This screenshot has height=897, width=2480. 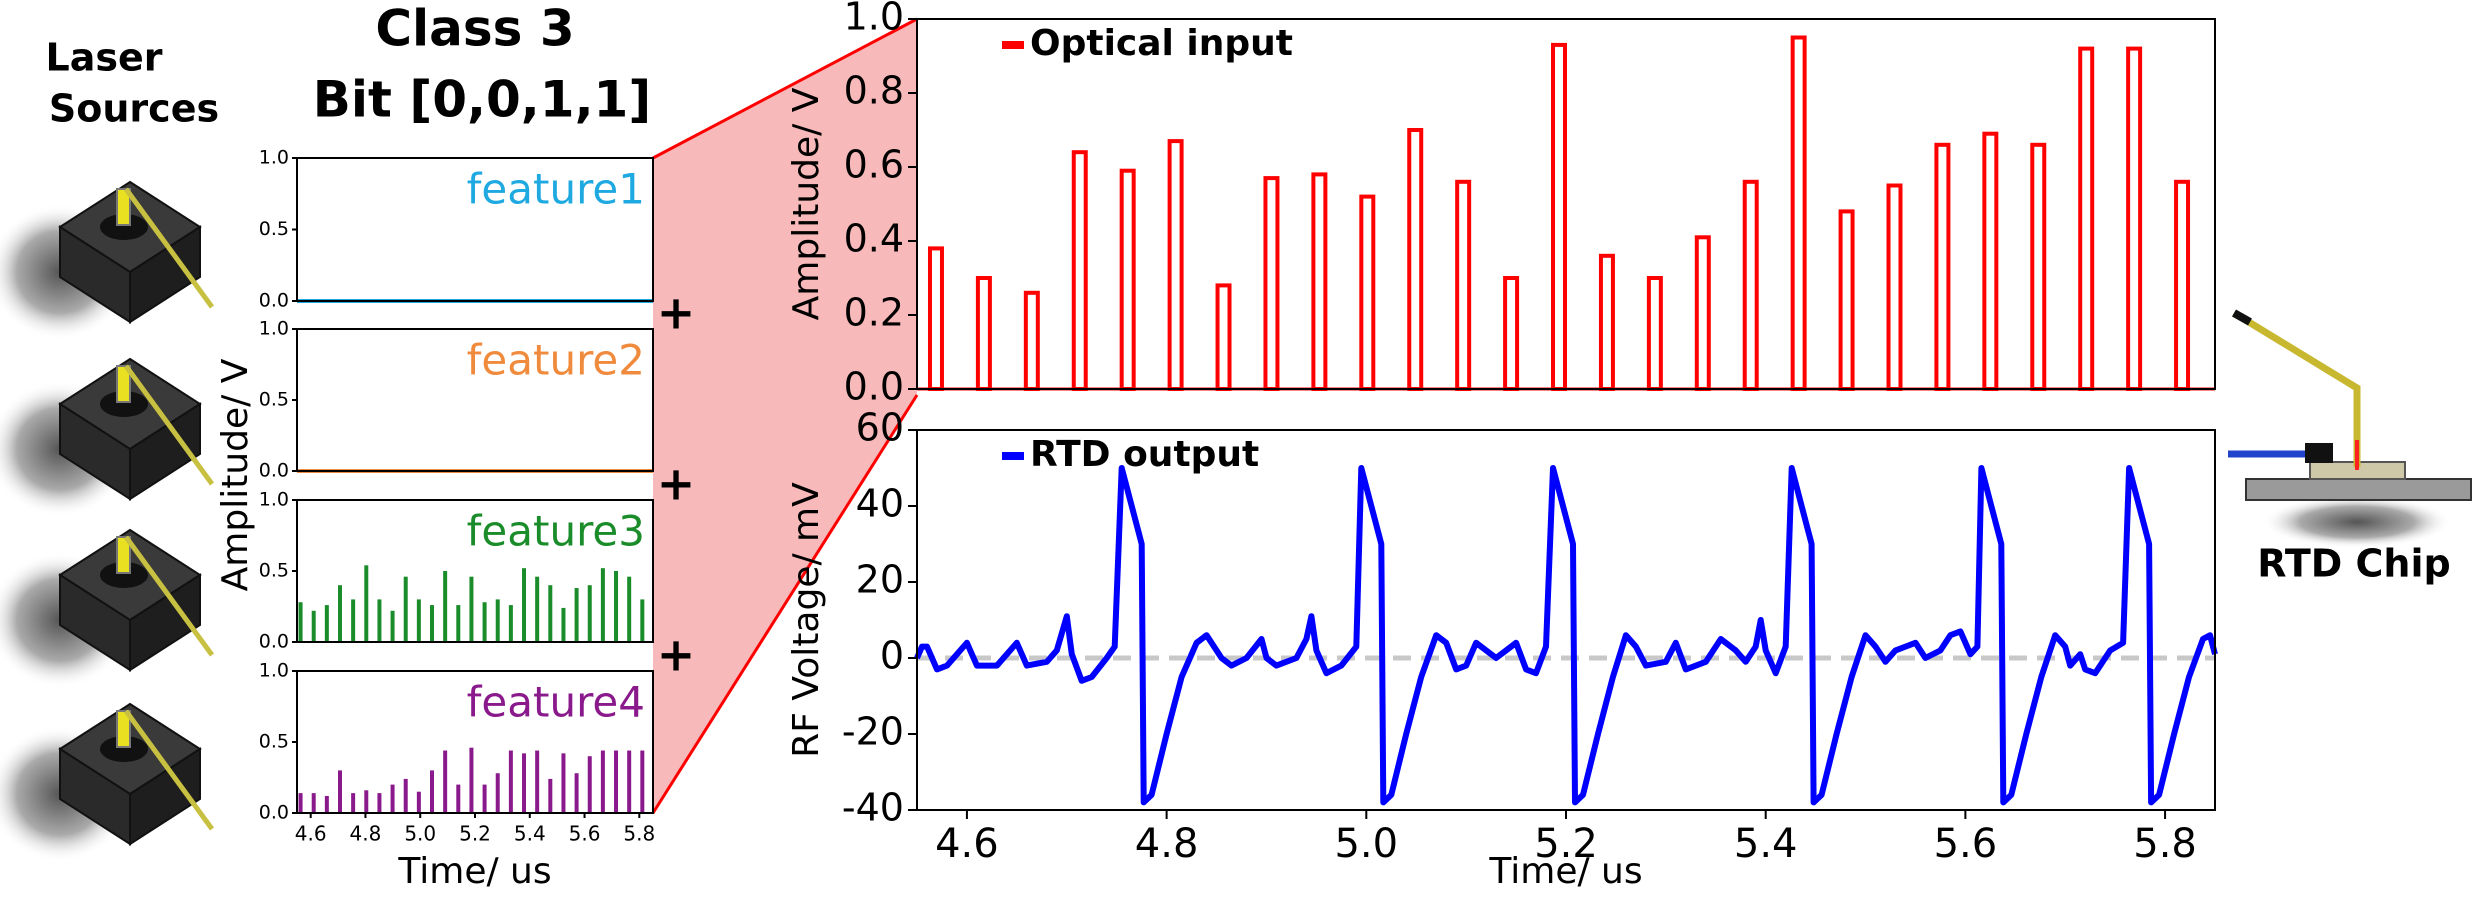 I want to click on rtd-chip-icon, so click(x=2350, y=428).